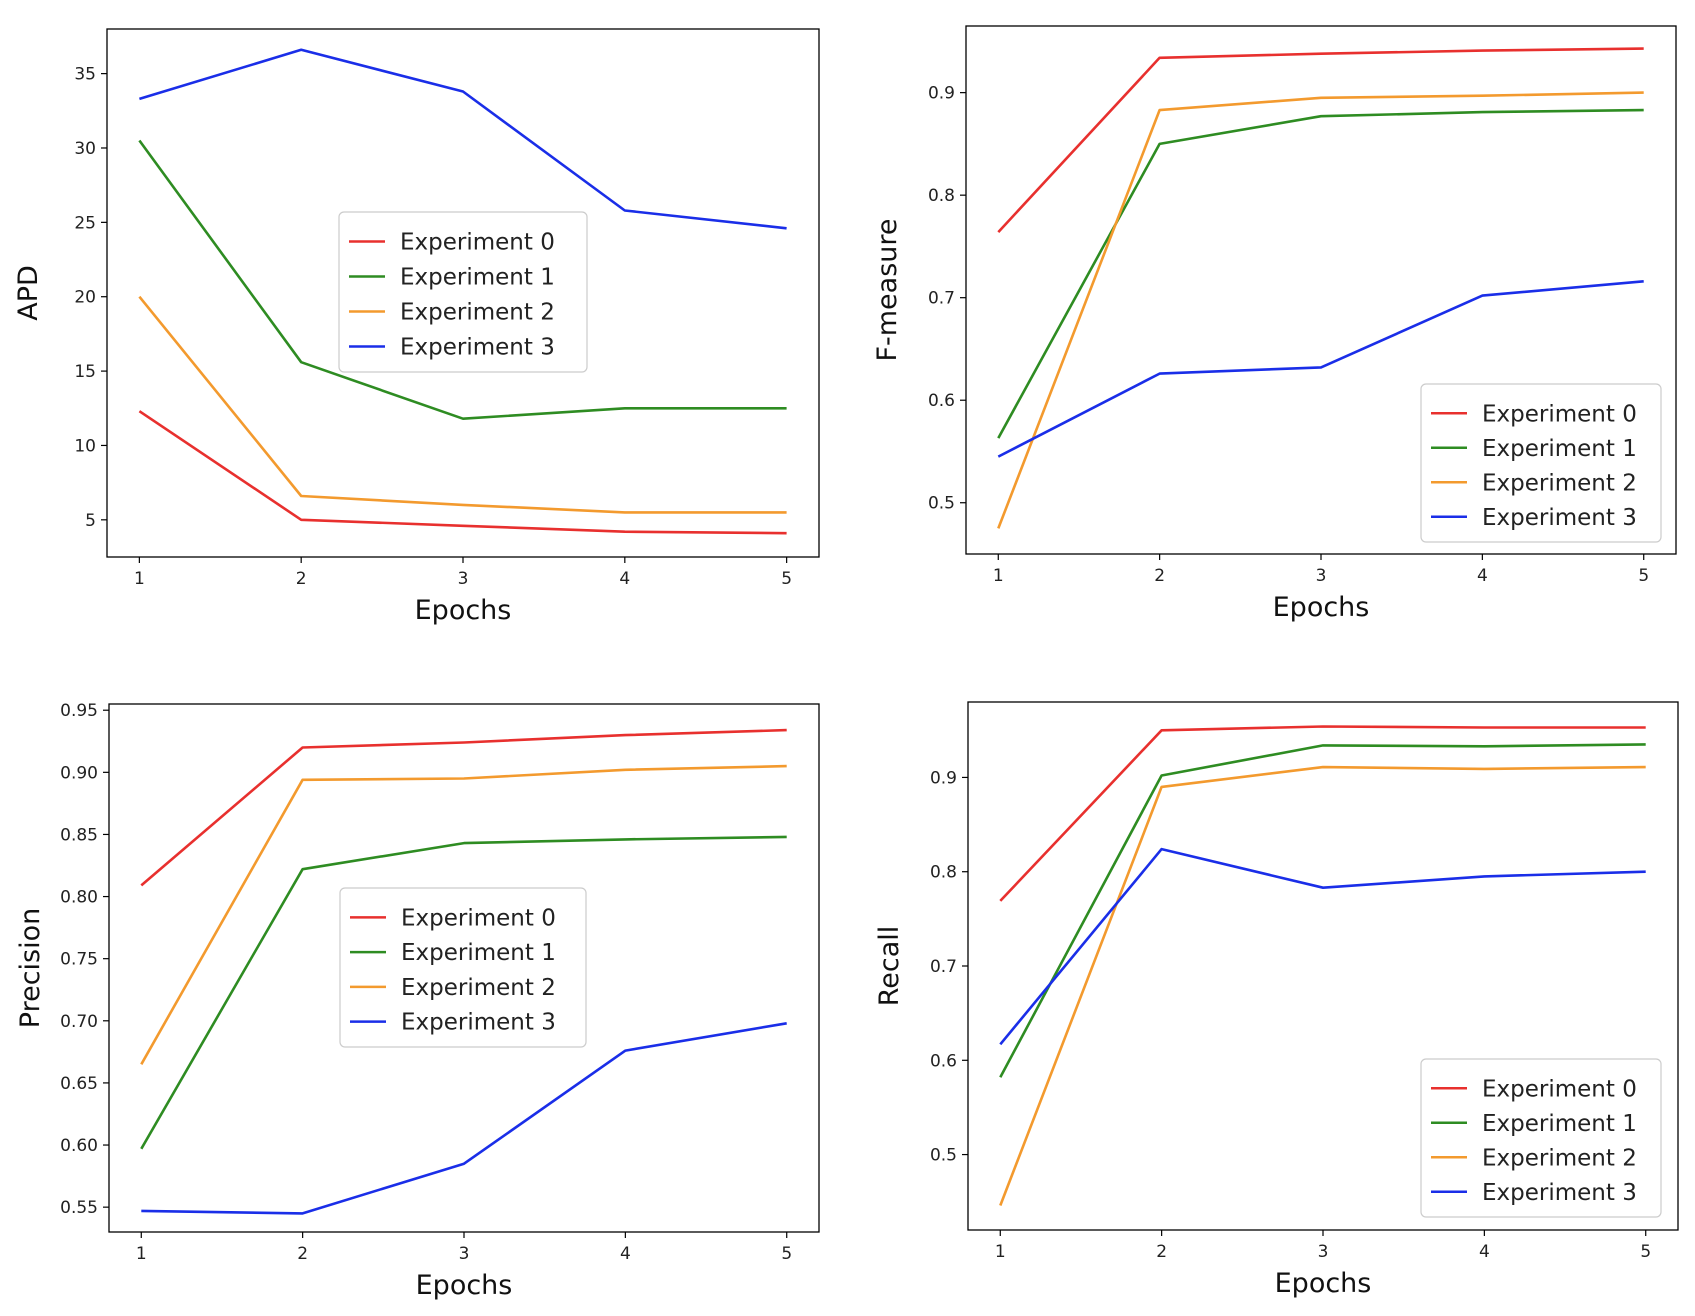 This screenshot has height=1316, width=1695. What do you see at coordinates (28, 293) in the screenshot?
I see `y-axis-label: APD` at bounding box center [28, 293].